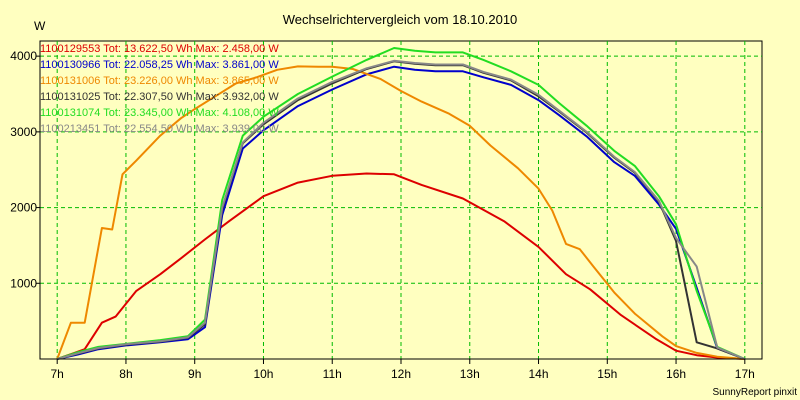 This screenshot has width=800, height=400. I want to click on x-tick-label: 8h, so click(125, 374).